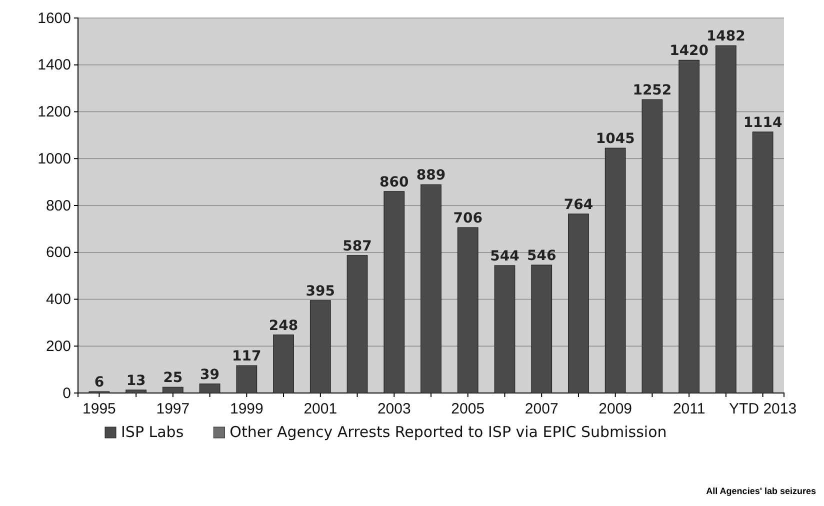  What do you see at coordinates (247, 409) in the screenshot?
I see `x-tick-label: 1999` at bounding box center [247, 409].